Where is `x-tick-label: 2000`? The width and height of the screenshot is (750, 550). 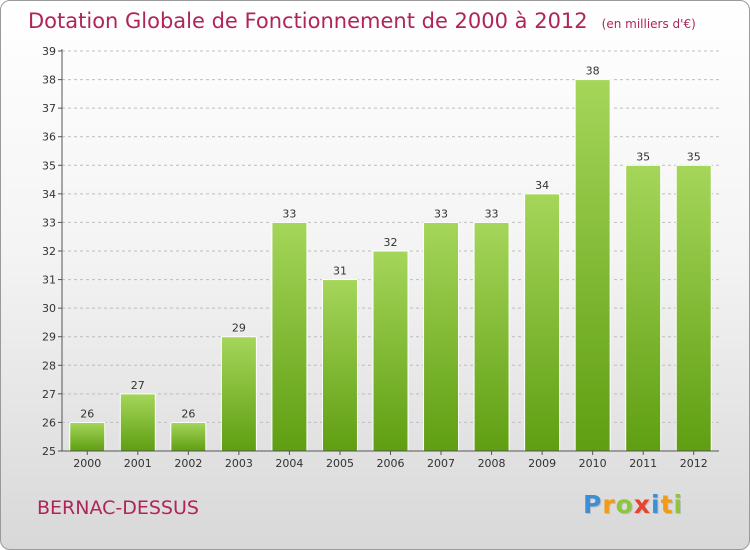
x-tick-label: 2000 is located at coordinates (87, 463).